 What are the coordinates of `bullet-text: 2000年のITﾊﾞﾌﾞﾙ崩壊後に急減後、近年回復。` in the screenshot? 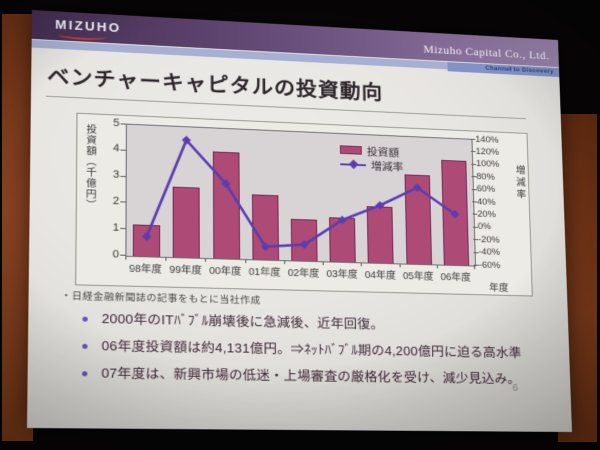 It's located at (242, 321).